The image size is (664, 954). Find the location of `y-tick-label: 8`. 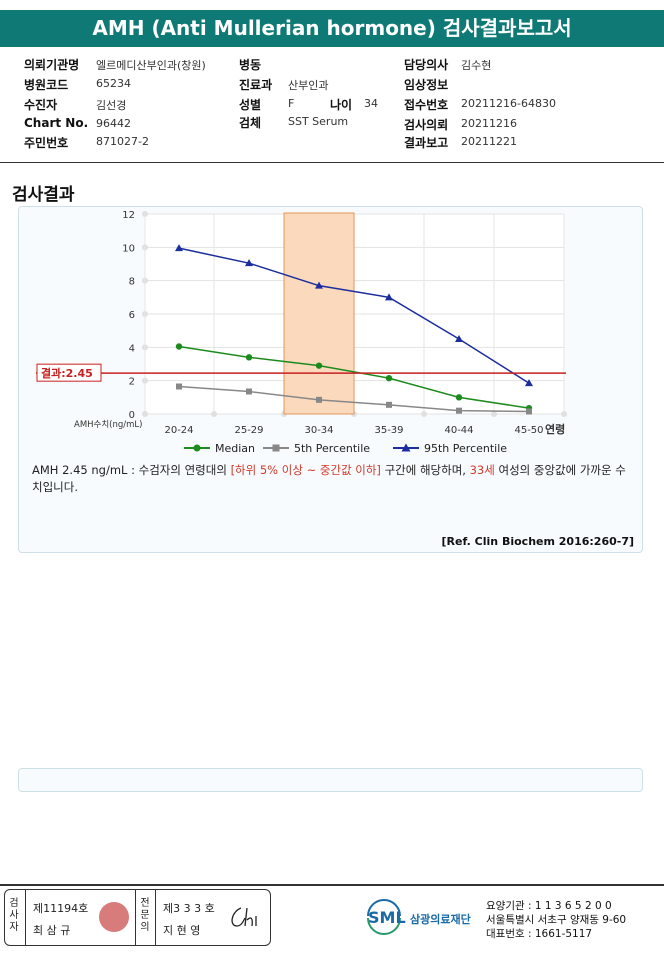

y-tick-label: 8 is located at coordinates (132, 282).